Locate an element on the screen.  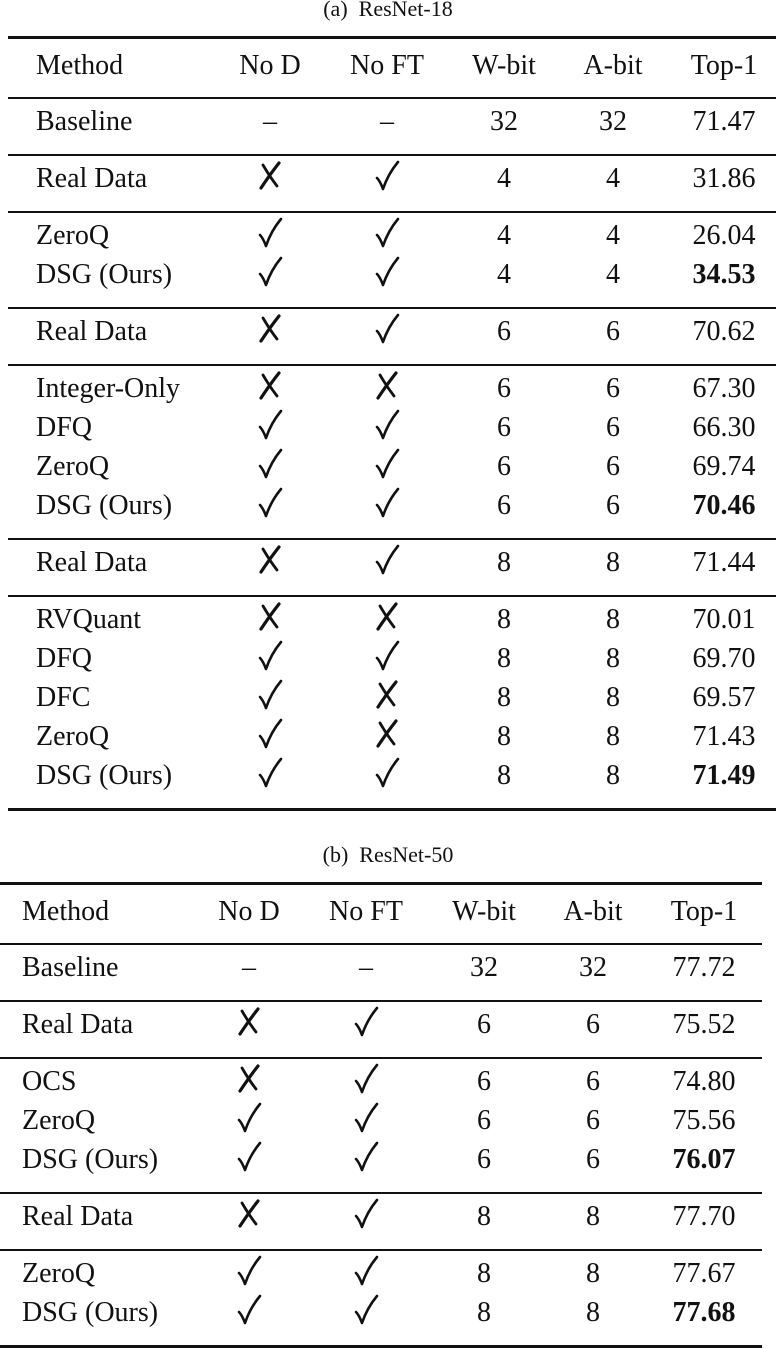
method-cell: ZeroQ is located at coordinates (59, 1273).